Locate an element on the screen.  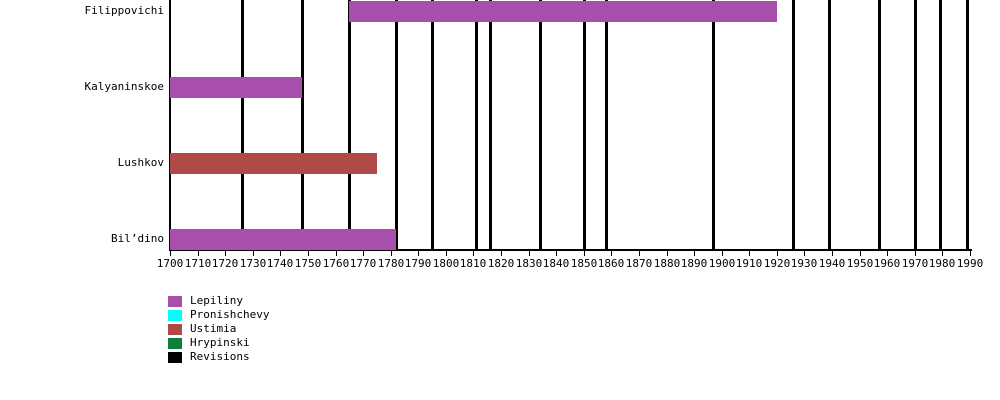
legend-label: Lepiliny is located at coordinates (216, 300).